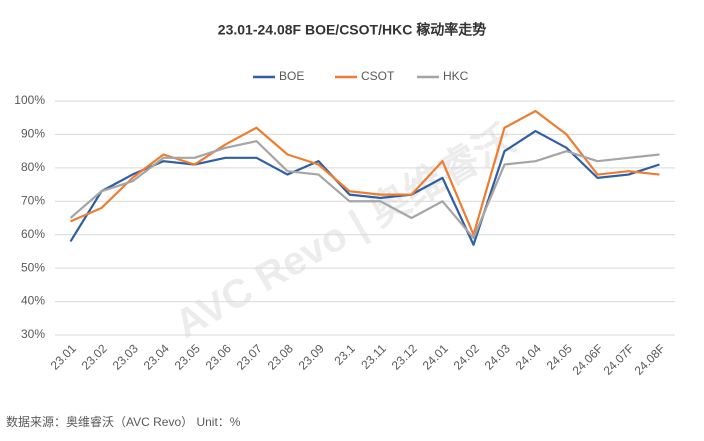  I want to click on x-tick-label: 23.04, so click(156, 356).